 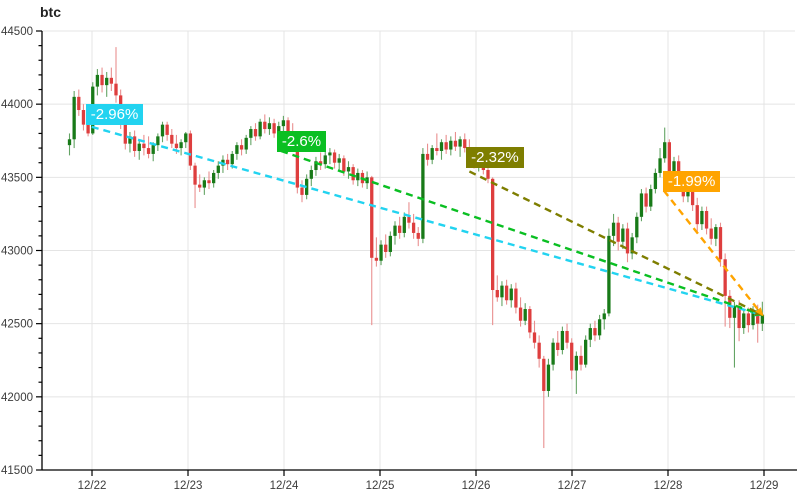 I want to click on x-tick-label: 12/24, so click(x=284, y=486).